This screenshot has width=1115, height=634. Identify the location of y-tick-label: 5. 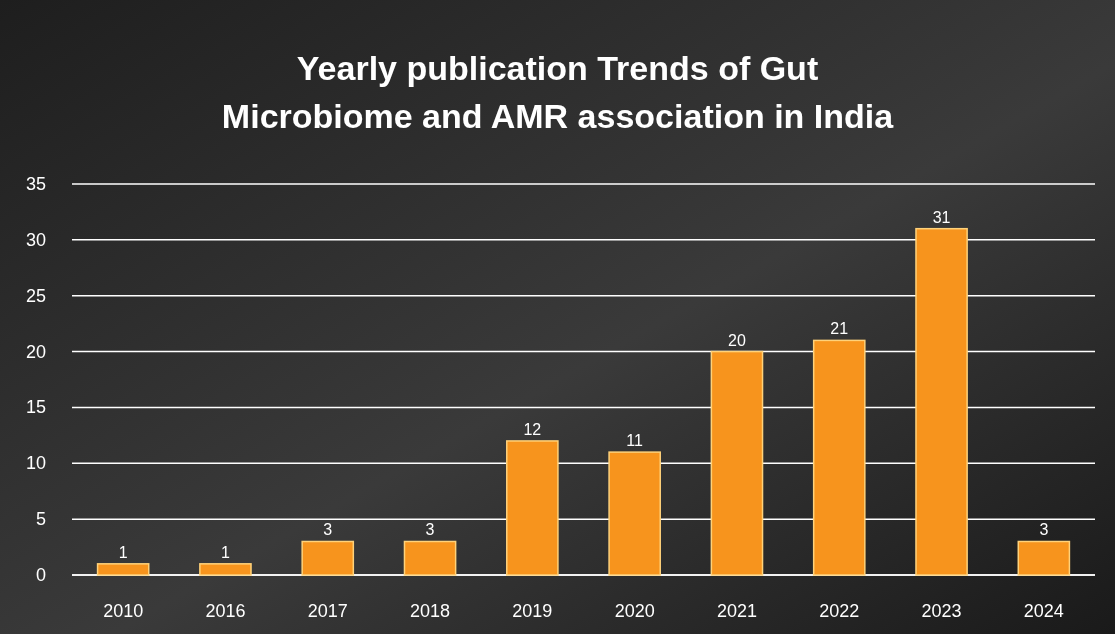
(40, 519).